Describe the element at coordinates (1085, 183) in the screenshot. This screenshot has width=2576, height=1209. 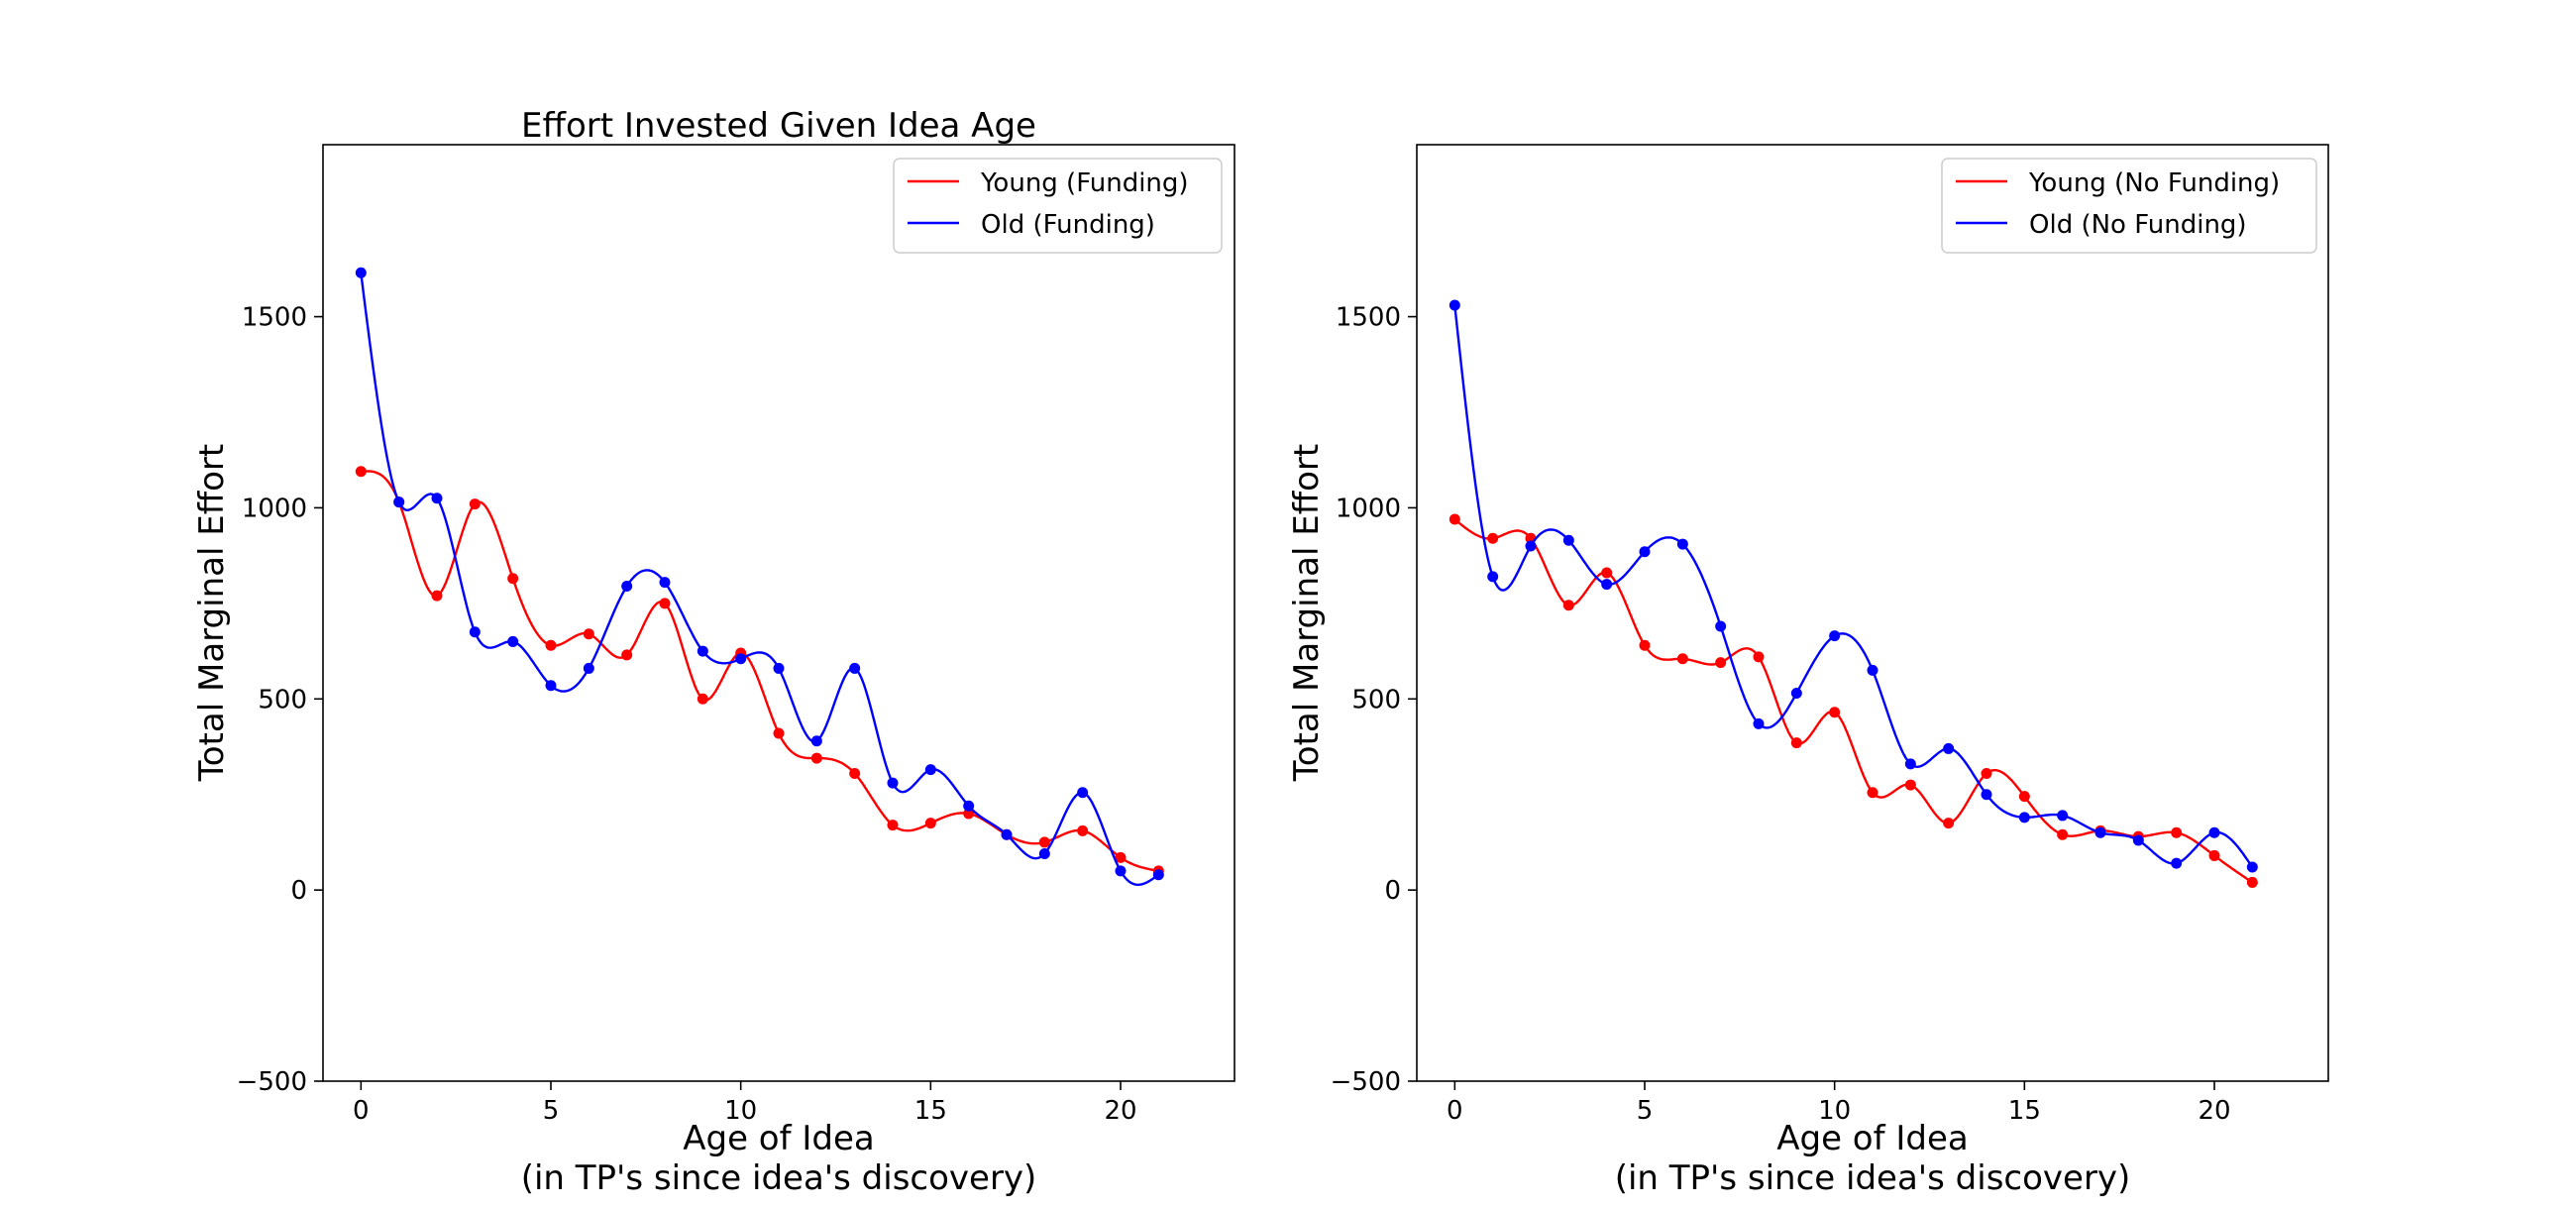
I see `legend-label-young: Young (Funding)` at that location.